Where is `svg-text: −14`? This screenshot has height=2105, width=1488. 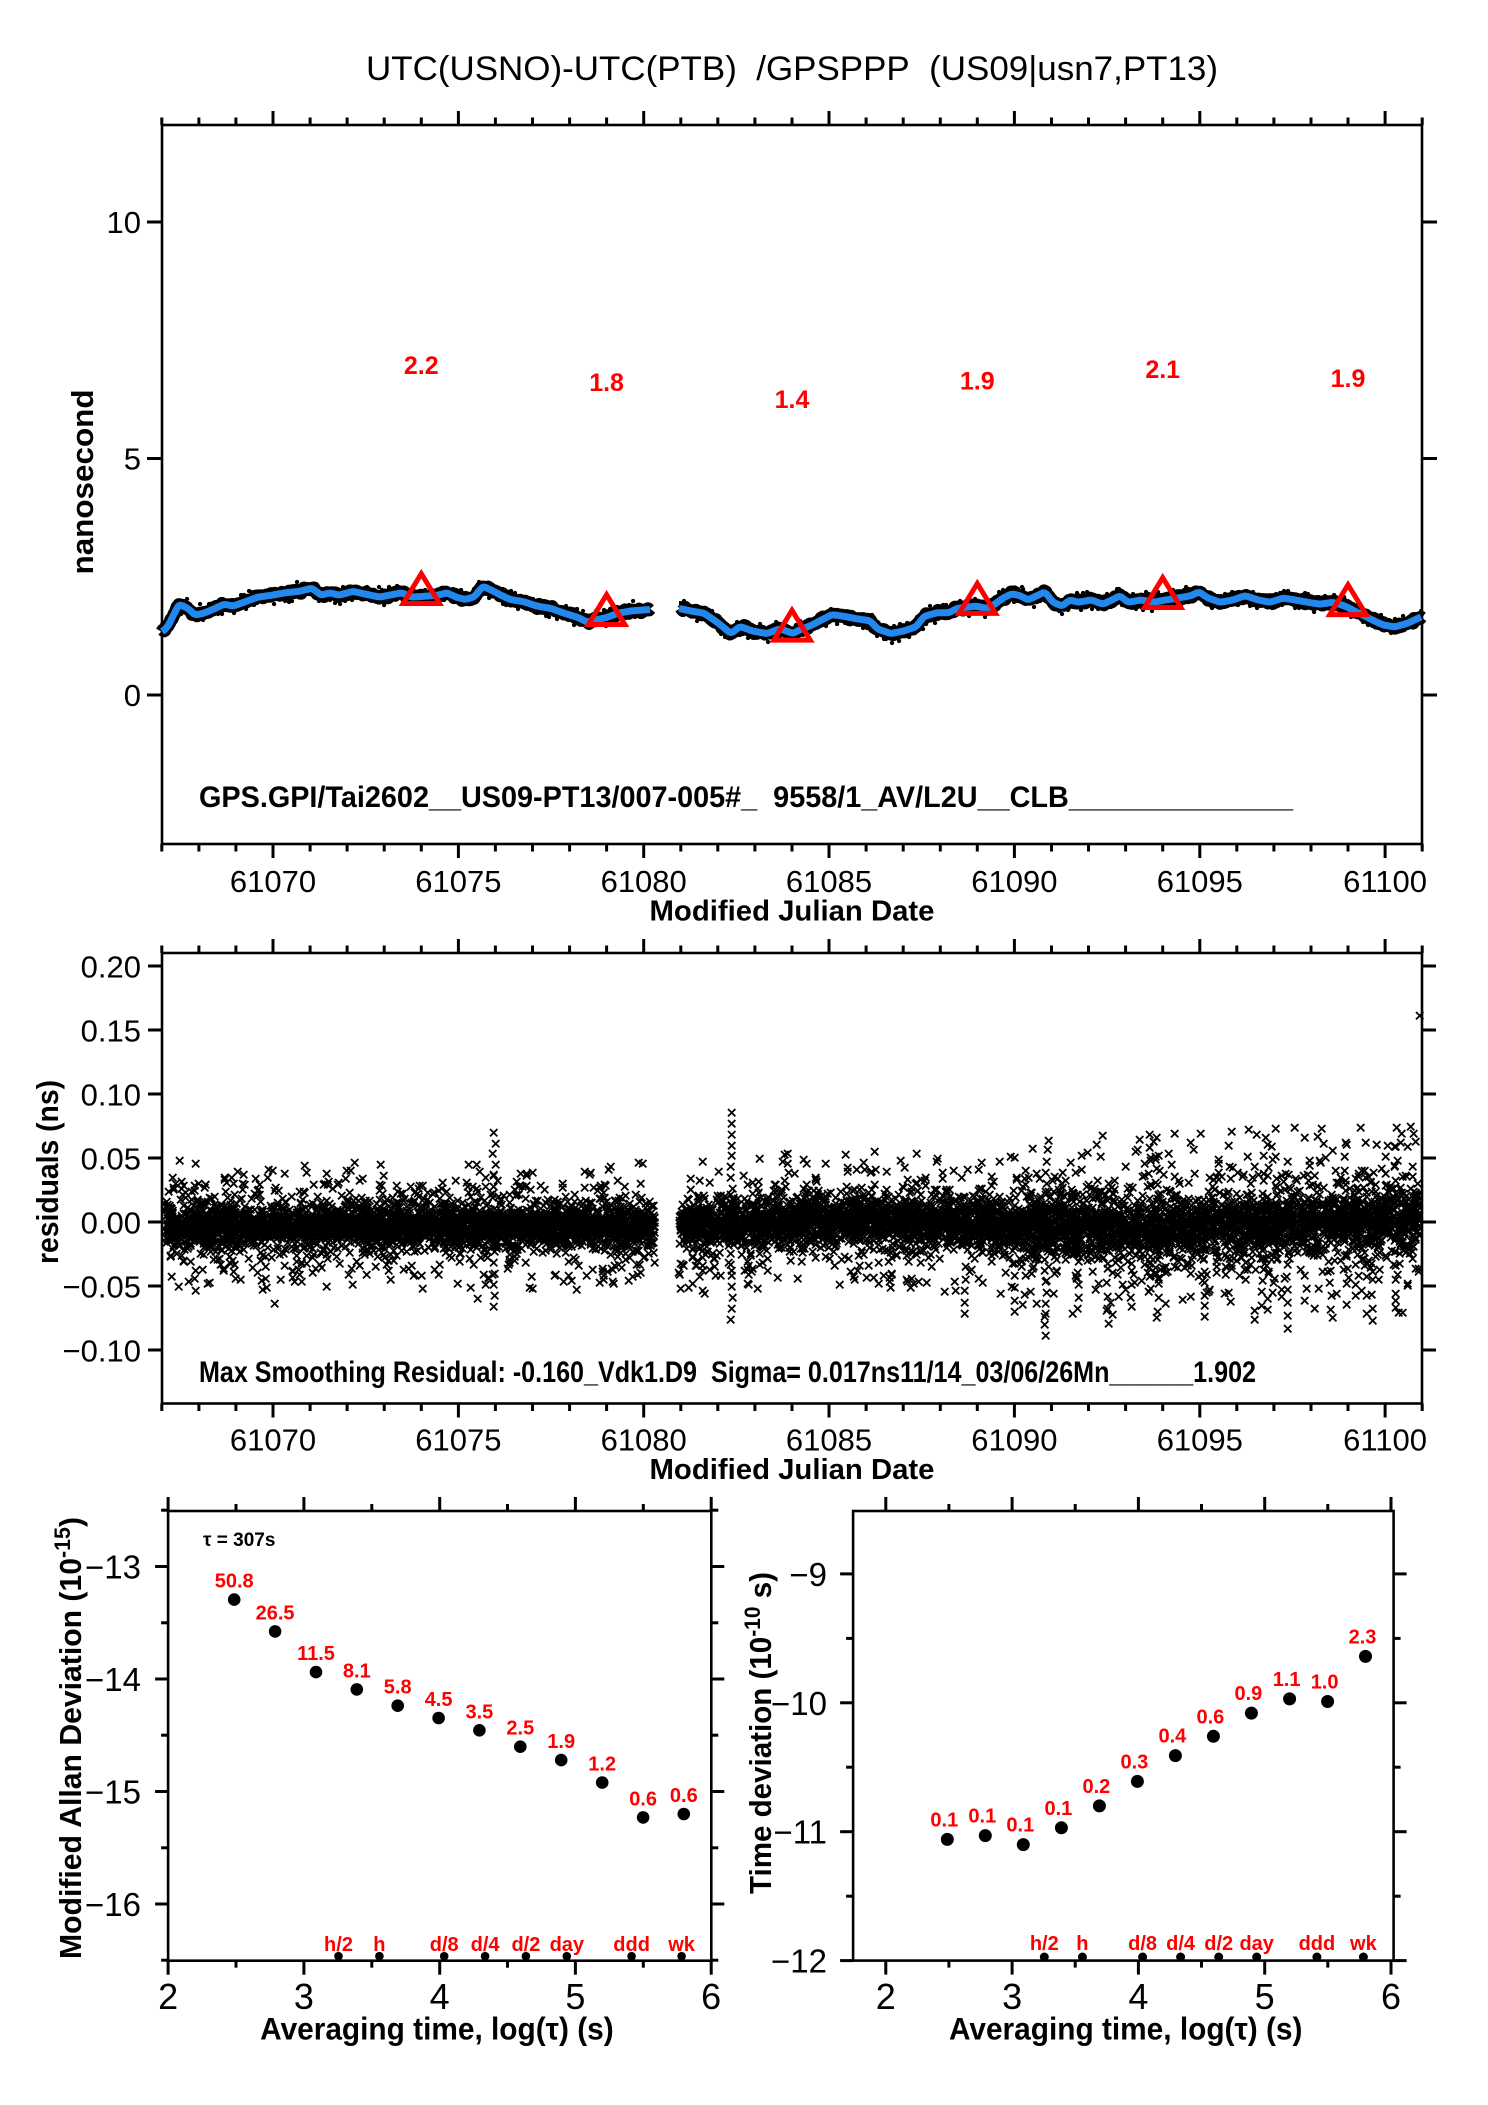
svg-text: −14 is located at coordinates (113, 1679).